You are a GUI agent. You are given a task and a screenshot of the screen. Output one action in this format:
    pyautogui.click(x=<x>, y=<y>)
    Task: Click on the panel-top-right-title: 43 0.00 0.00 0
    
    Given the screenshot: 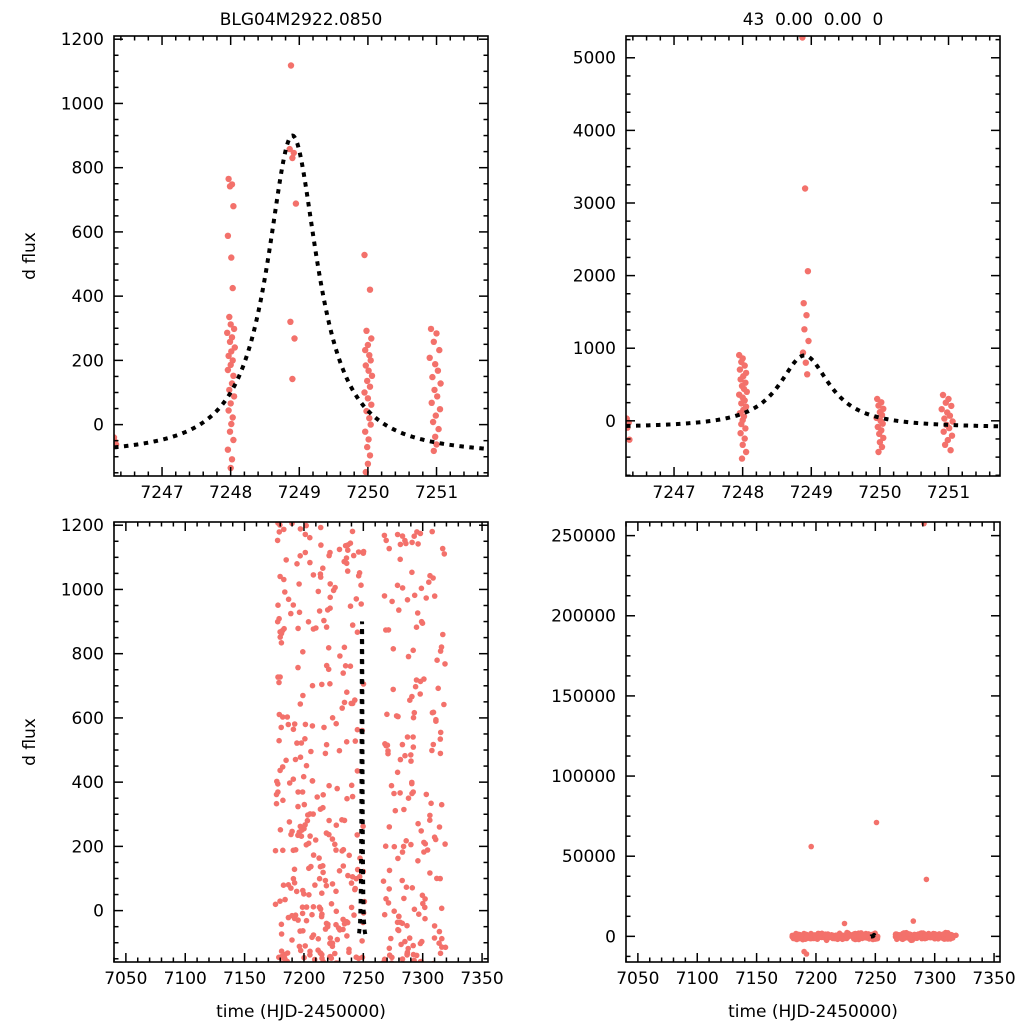 What is the action you would take?
    pyautogui.click(x=813, y=20)
    